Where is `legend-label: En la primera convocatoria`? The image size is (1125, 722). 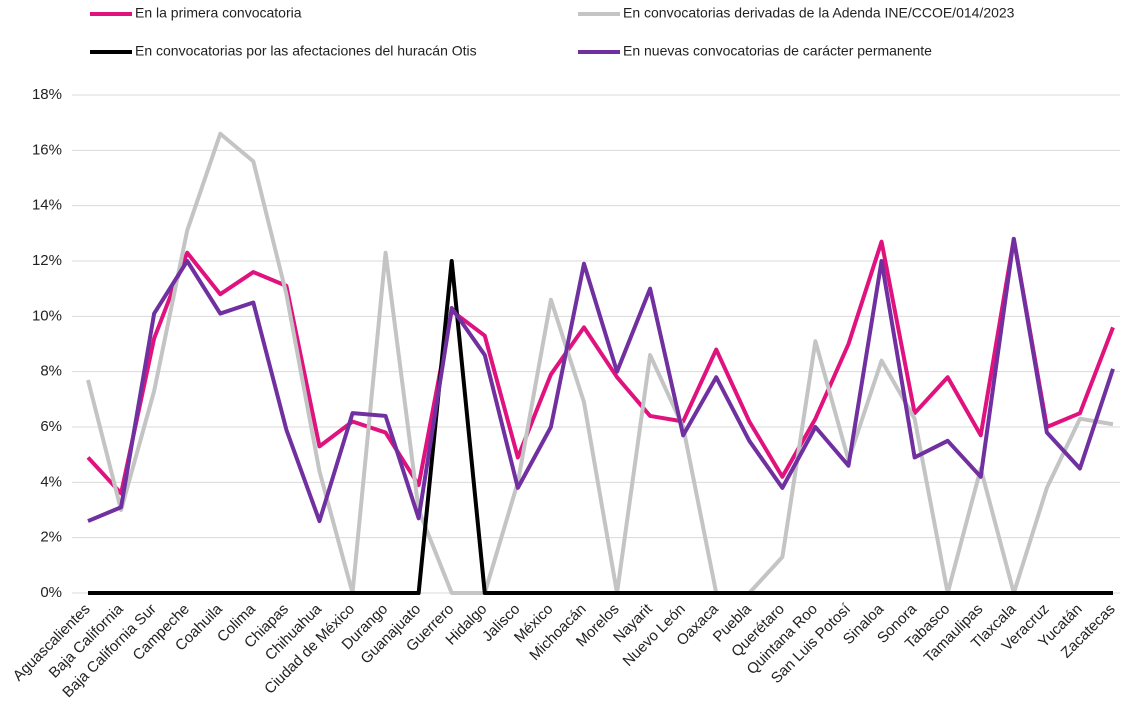 legend-label: En la primera convocatoria is located at coordinates (218, 13).